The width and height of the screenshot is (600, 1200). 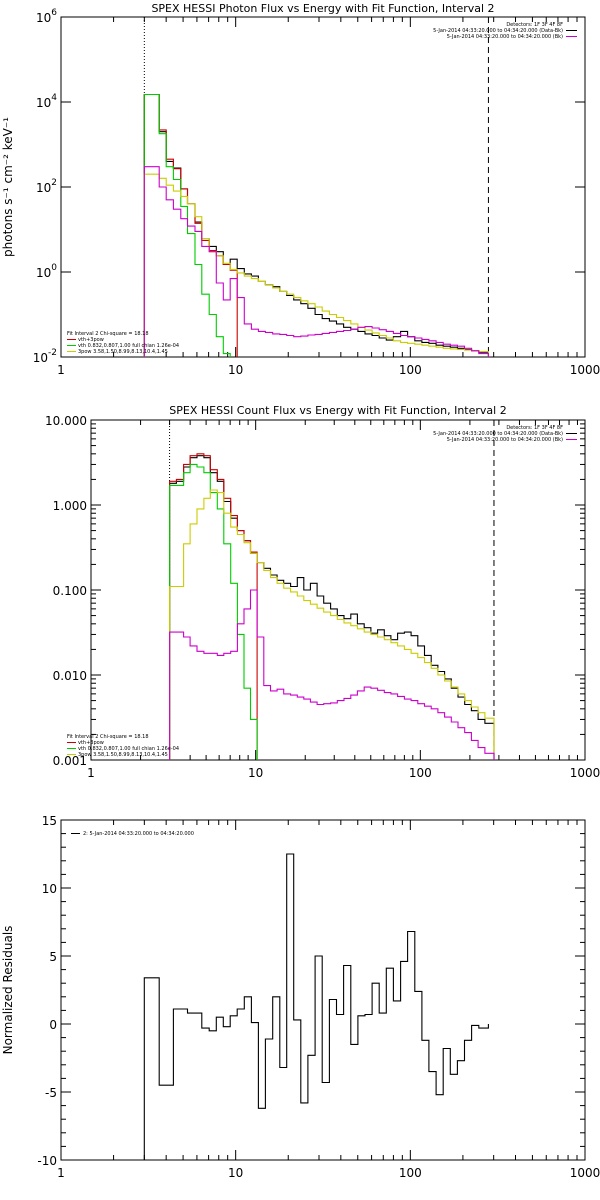 What do you see at coordinates (8, 187) in the screenshot?
I see `y-axis-label: photons s⁻¹ cm⁻² keV⁻¹` at bounding box center [8, 187].